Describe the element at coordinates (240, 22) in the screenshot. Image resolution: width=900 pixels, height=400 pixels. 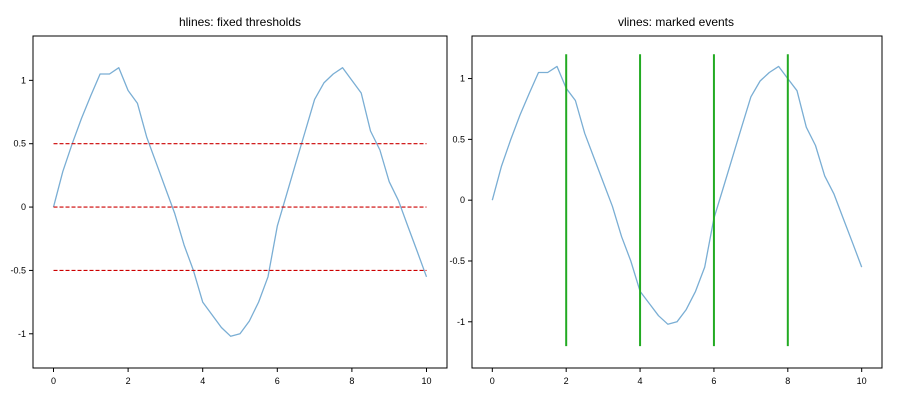
I see `chart-title: hlines: fixed thresholds` at that location.